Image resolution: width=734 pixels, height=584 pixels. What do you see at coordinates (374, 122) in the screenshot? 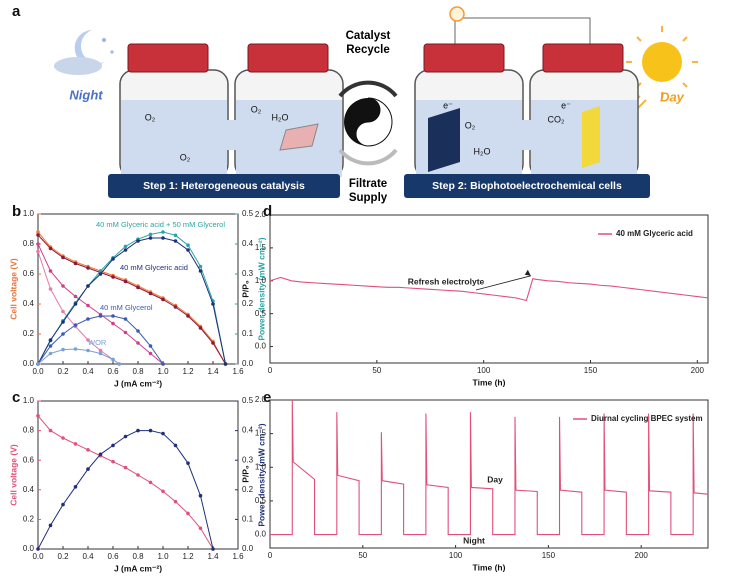
I see `yin-yang-half` at bounding box center [374, 122].